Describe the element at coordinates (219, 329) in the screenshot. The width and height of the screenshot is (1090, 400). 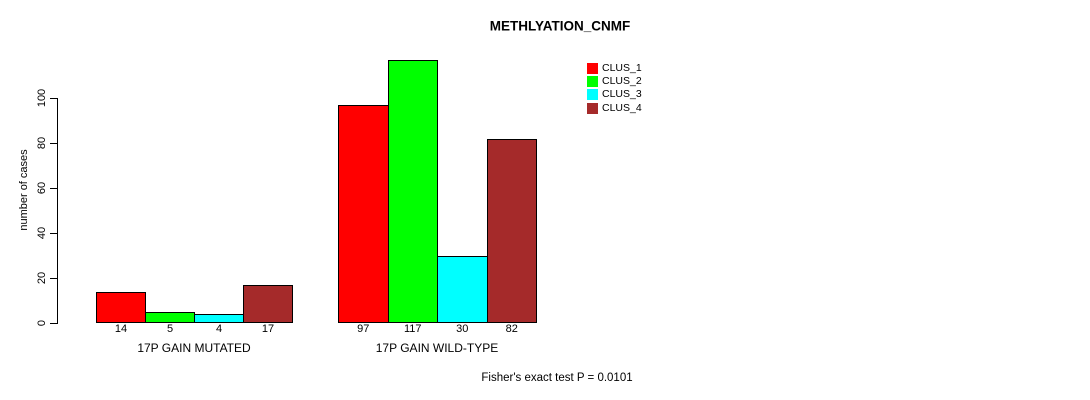
I see `bar-value-label: 4` at that location.